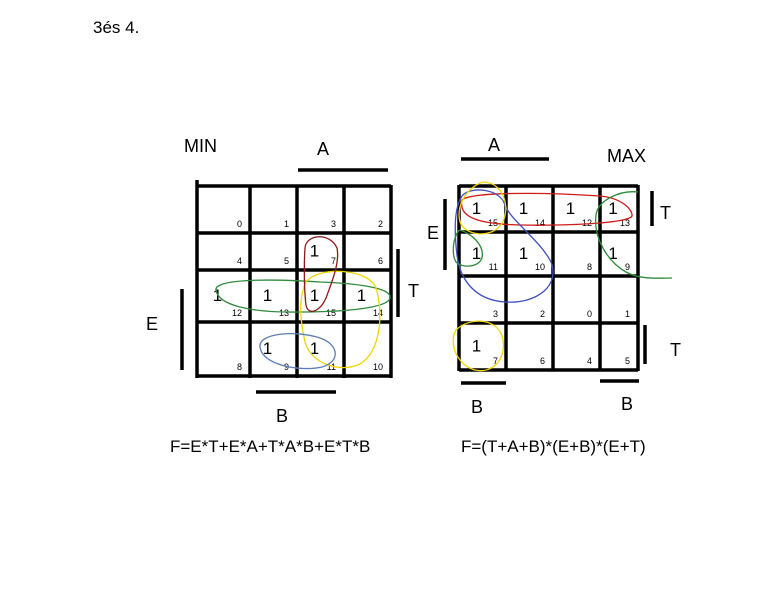 This screenshot has width=760, height=607. I want to click on right-cell-index: 11, so click(493, 267).